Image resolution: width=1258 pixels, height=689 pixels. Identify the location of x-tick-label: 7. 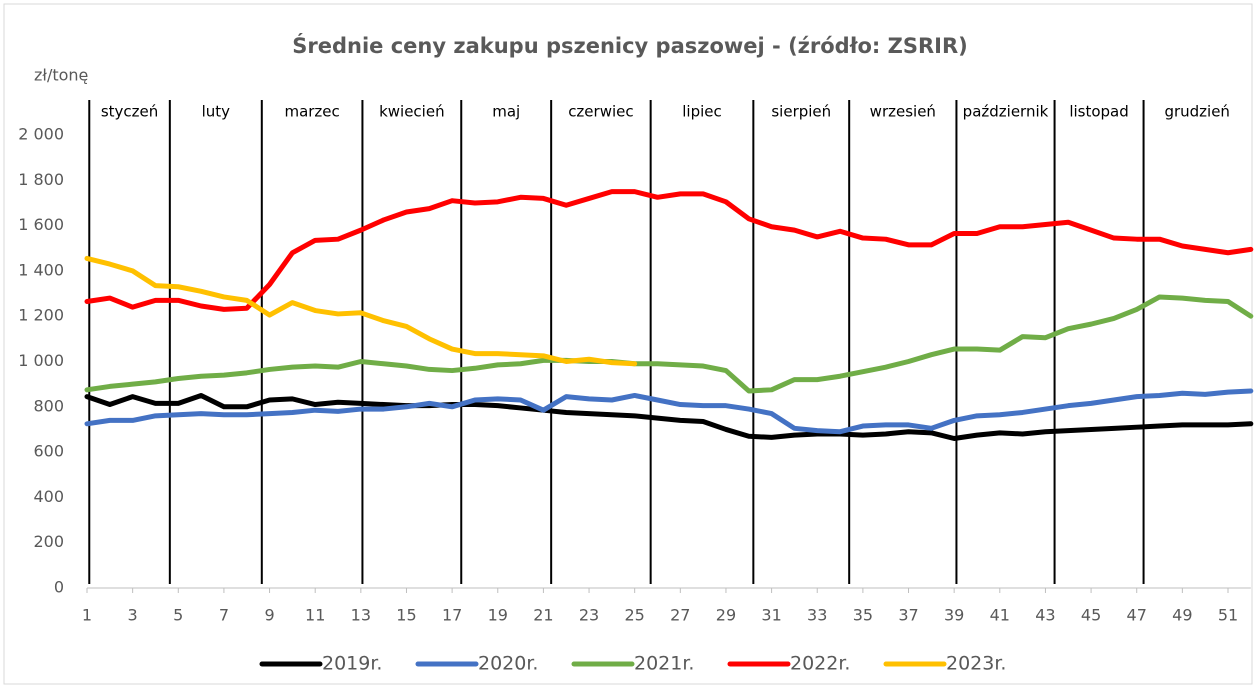
(224, 615).